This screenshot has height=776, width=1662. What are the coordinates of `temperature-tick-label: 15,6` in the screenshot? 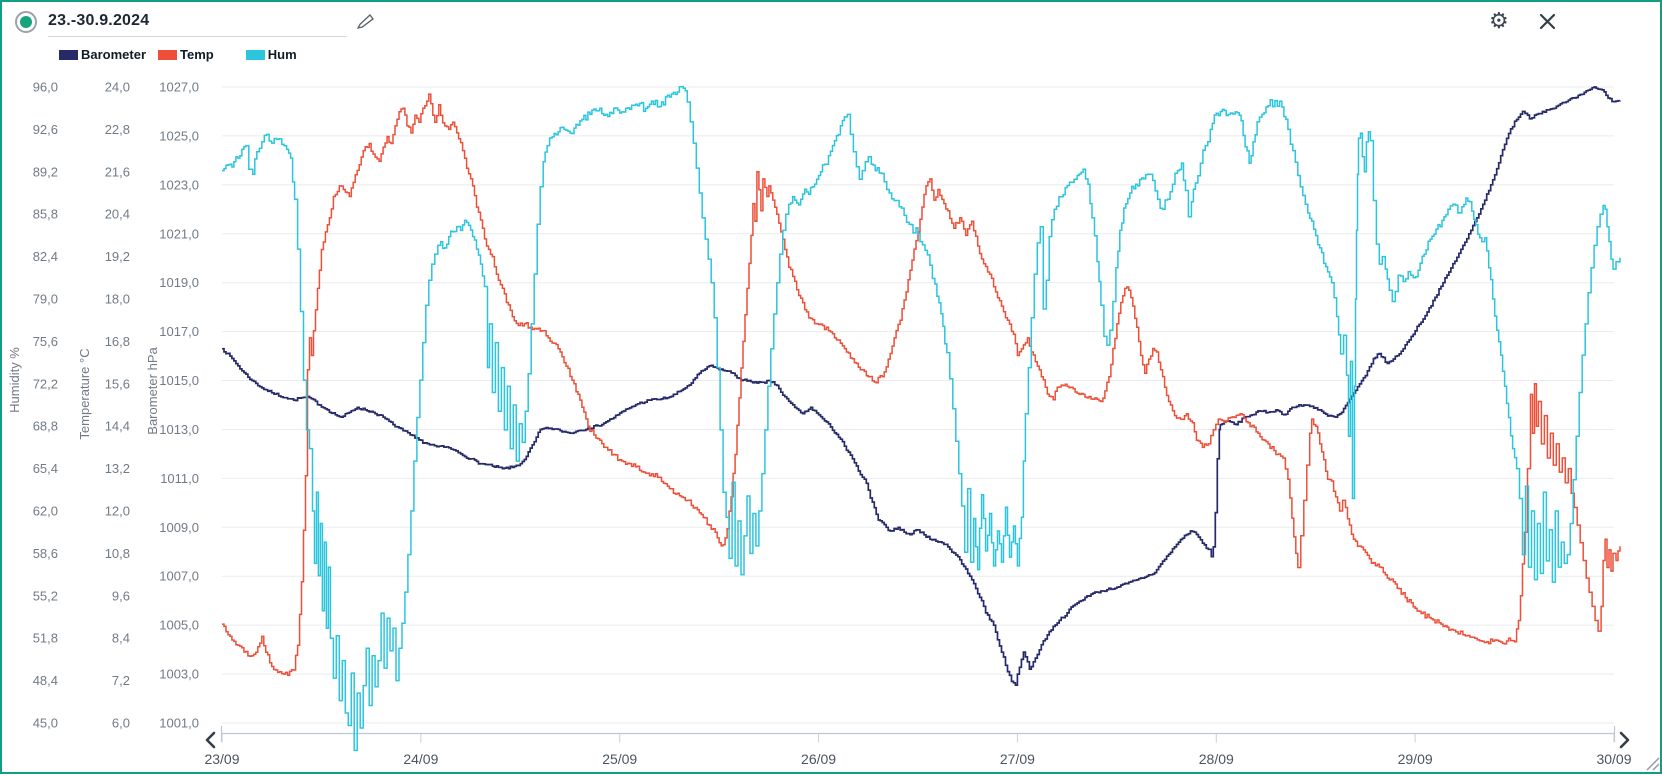 It's located at (117, 383).